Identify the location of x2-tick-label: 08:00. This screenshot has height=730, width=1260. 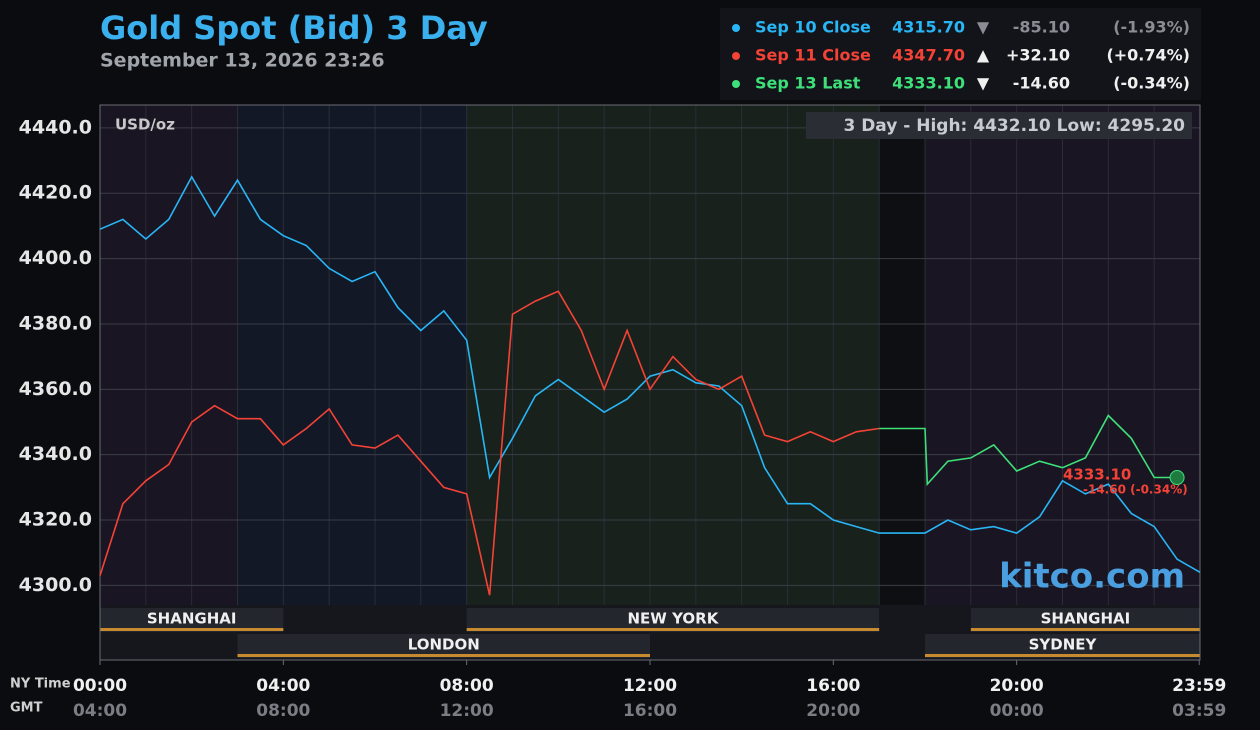
(283, 711).